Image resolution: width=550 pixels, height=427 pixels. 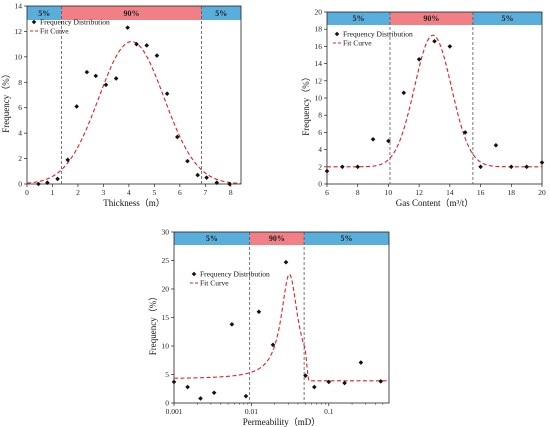 I want to click on x-tick-label: 12, so click(x=419, y=192).